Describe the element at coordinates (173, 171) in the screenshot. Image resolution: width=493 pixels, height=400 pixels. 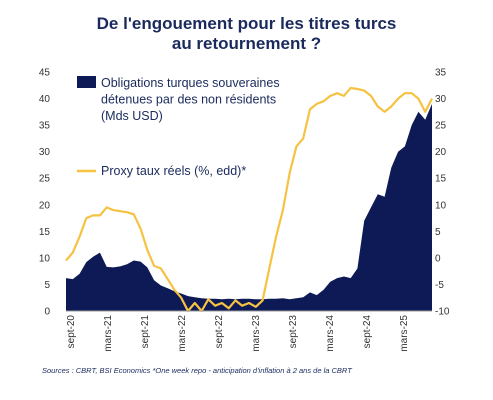
I see `legend-label-line: Proxy taux réels (%, edd)*` at that location.